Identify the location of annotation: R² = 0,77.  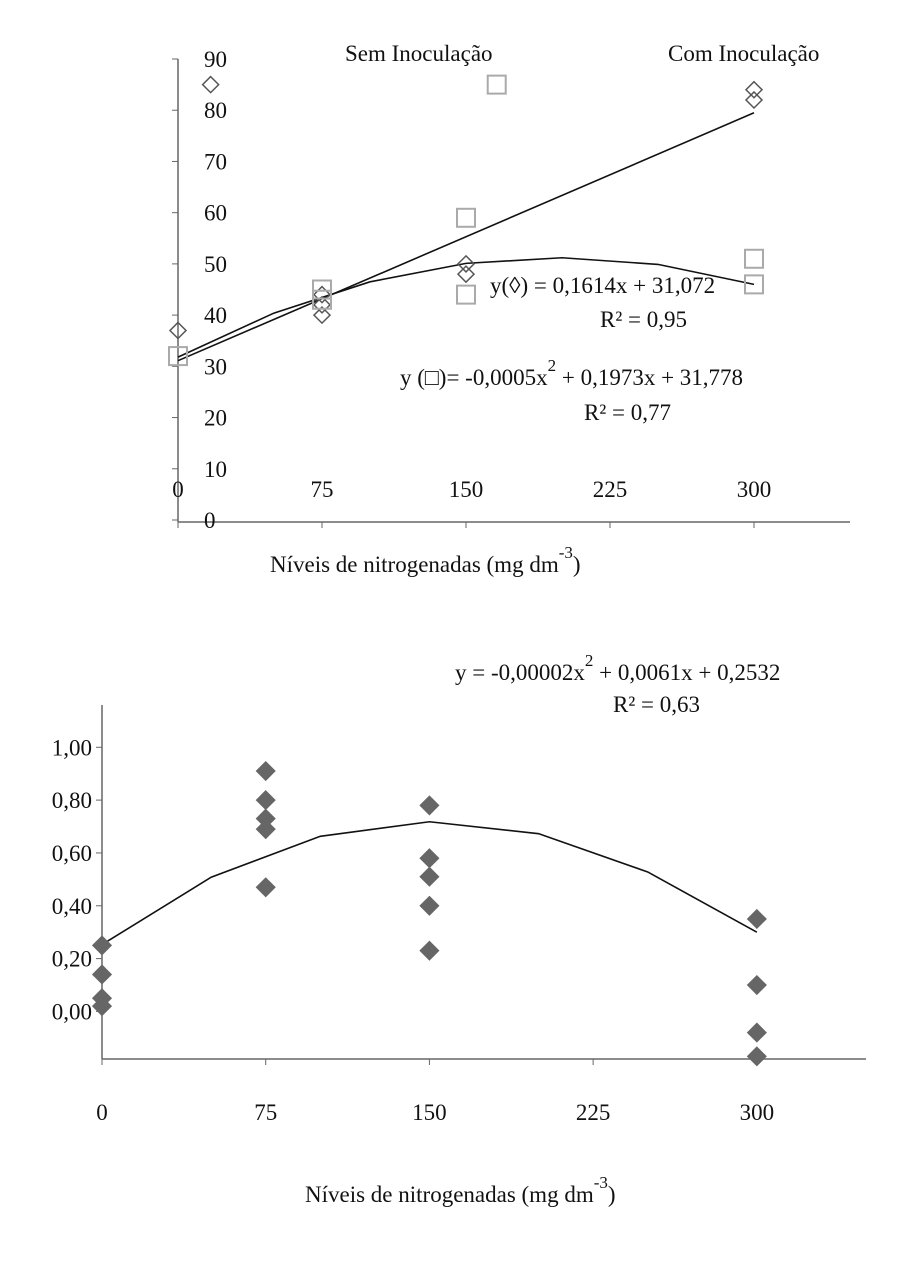
(627, 412).